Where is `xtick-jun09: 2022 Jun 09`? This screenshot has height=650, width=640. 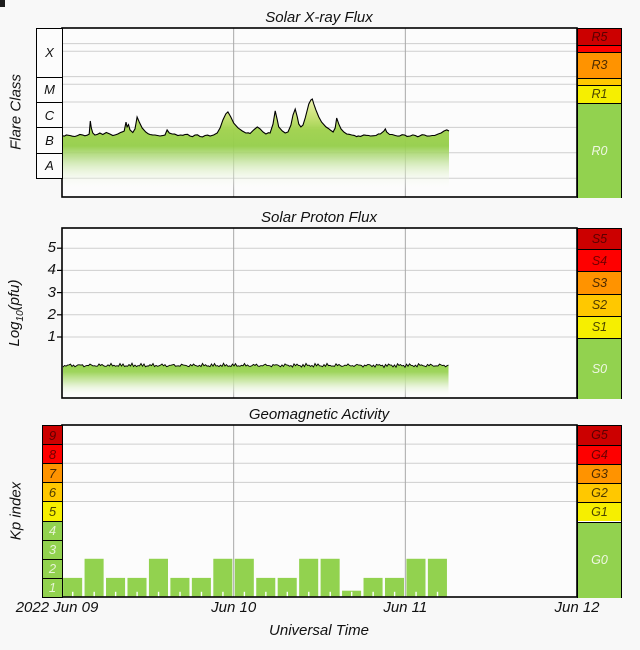
xtick-jun09: 2022 Jun 09 is located at coordinates (57, 607).